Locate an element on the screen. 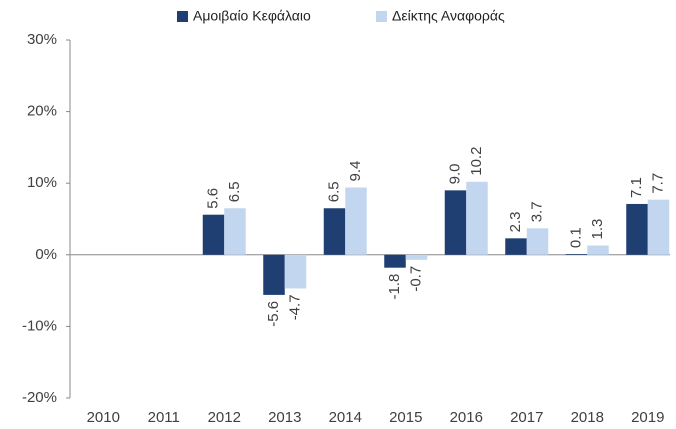 Image resolution: width=676 pixels, height=429 pixels. data-label: -0.7 is located at coordinates (415, 279).